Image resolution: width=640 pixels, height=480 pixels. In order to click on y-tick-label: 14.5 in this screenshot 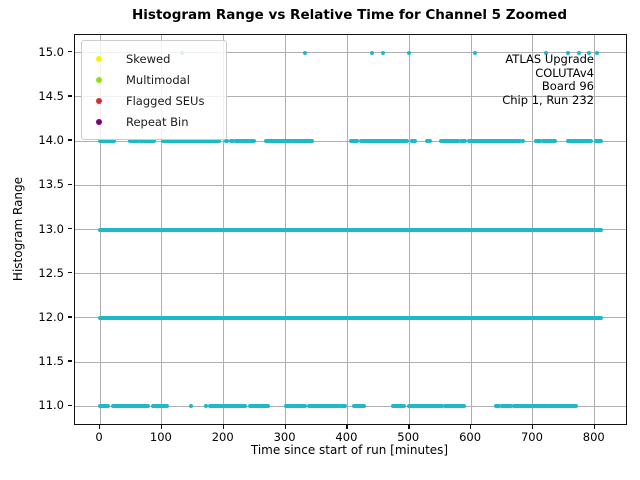, I will do `click(51, 95)`.